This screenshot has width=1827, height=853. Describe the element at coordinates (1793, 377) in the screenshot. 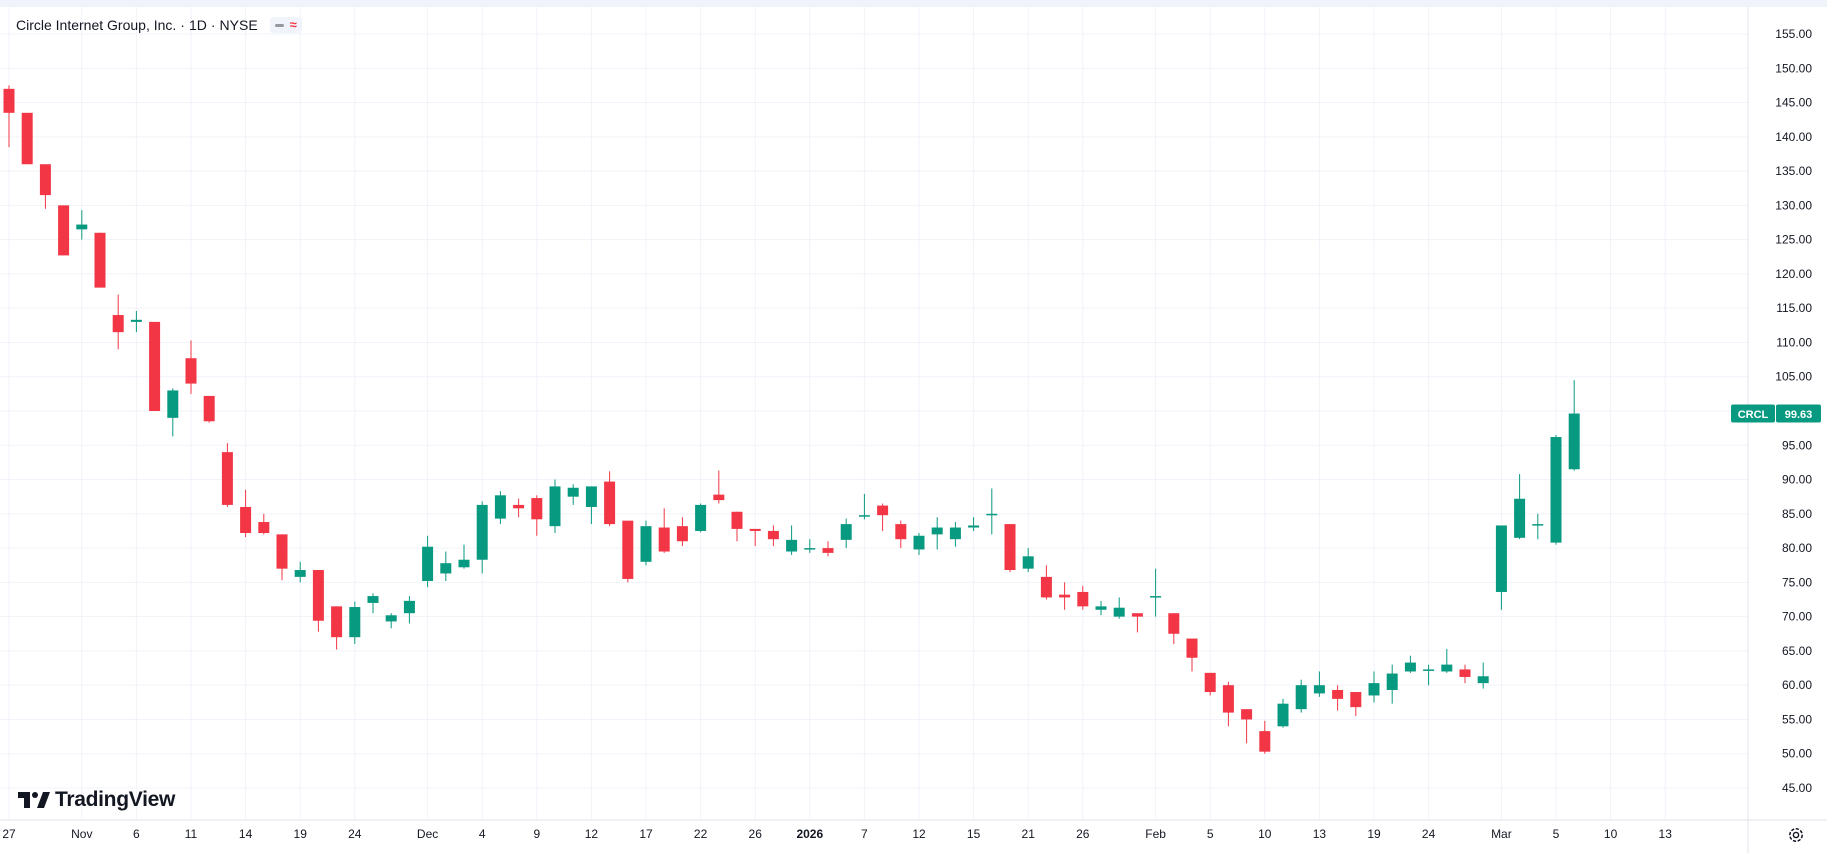

I see `price-tick-label: 105.00` at that location.